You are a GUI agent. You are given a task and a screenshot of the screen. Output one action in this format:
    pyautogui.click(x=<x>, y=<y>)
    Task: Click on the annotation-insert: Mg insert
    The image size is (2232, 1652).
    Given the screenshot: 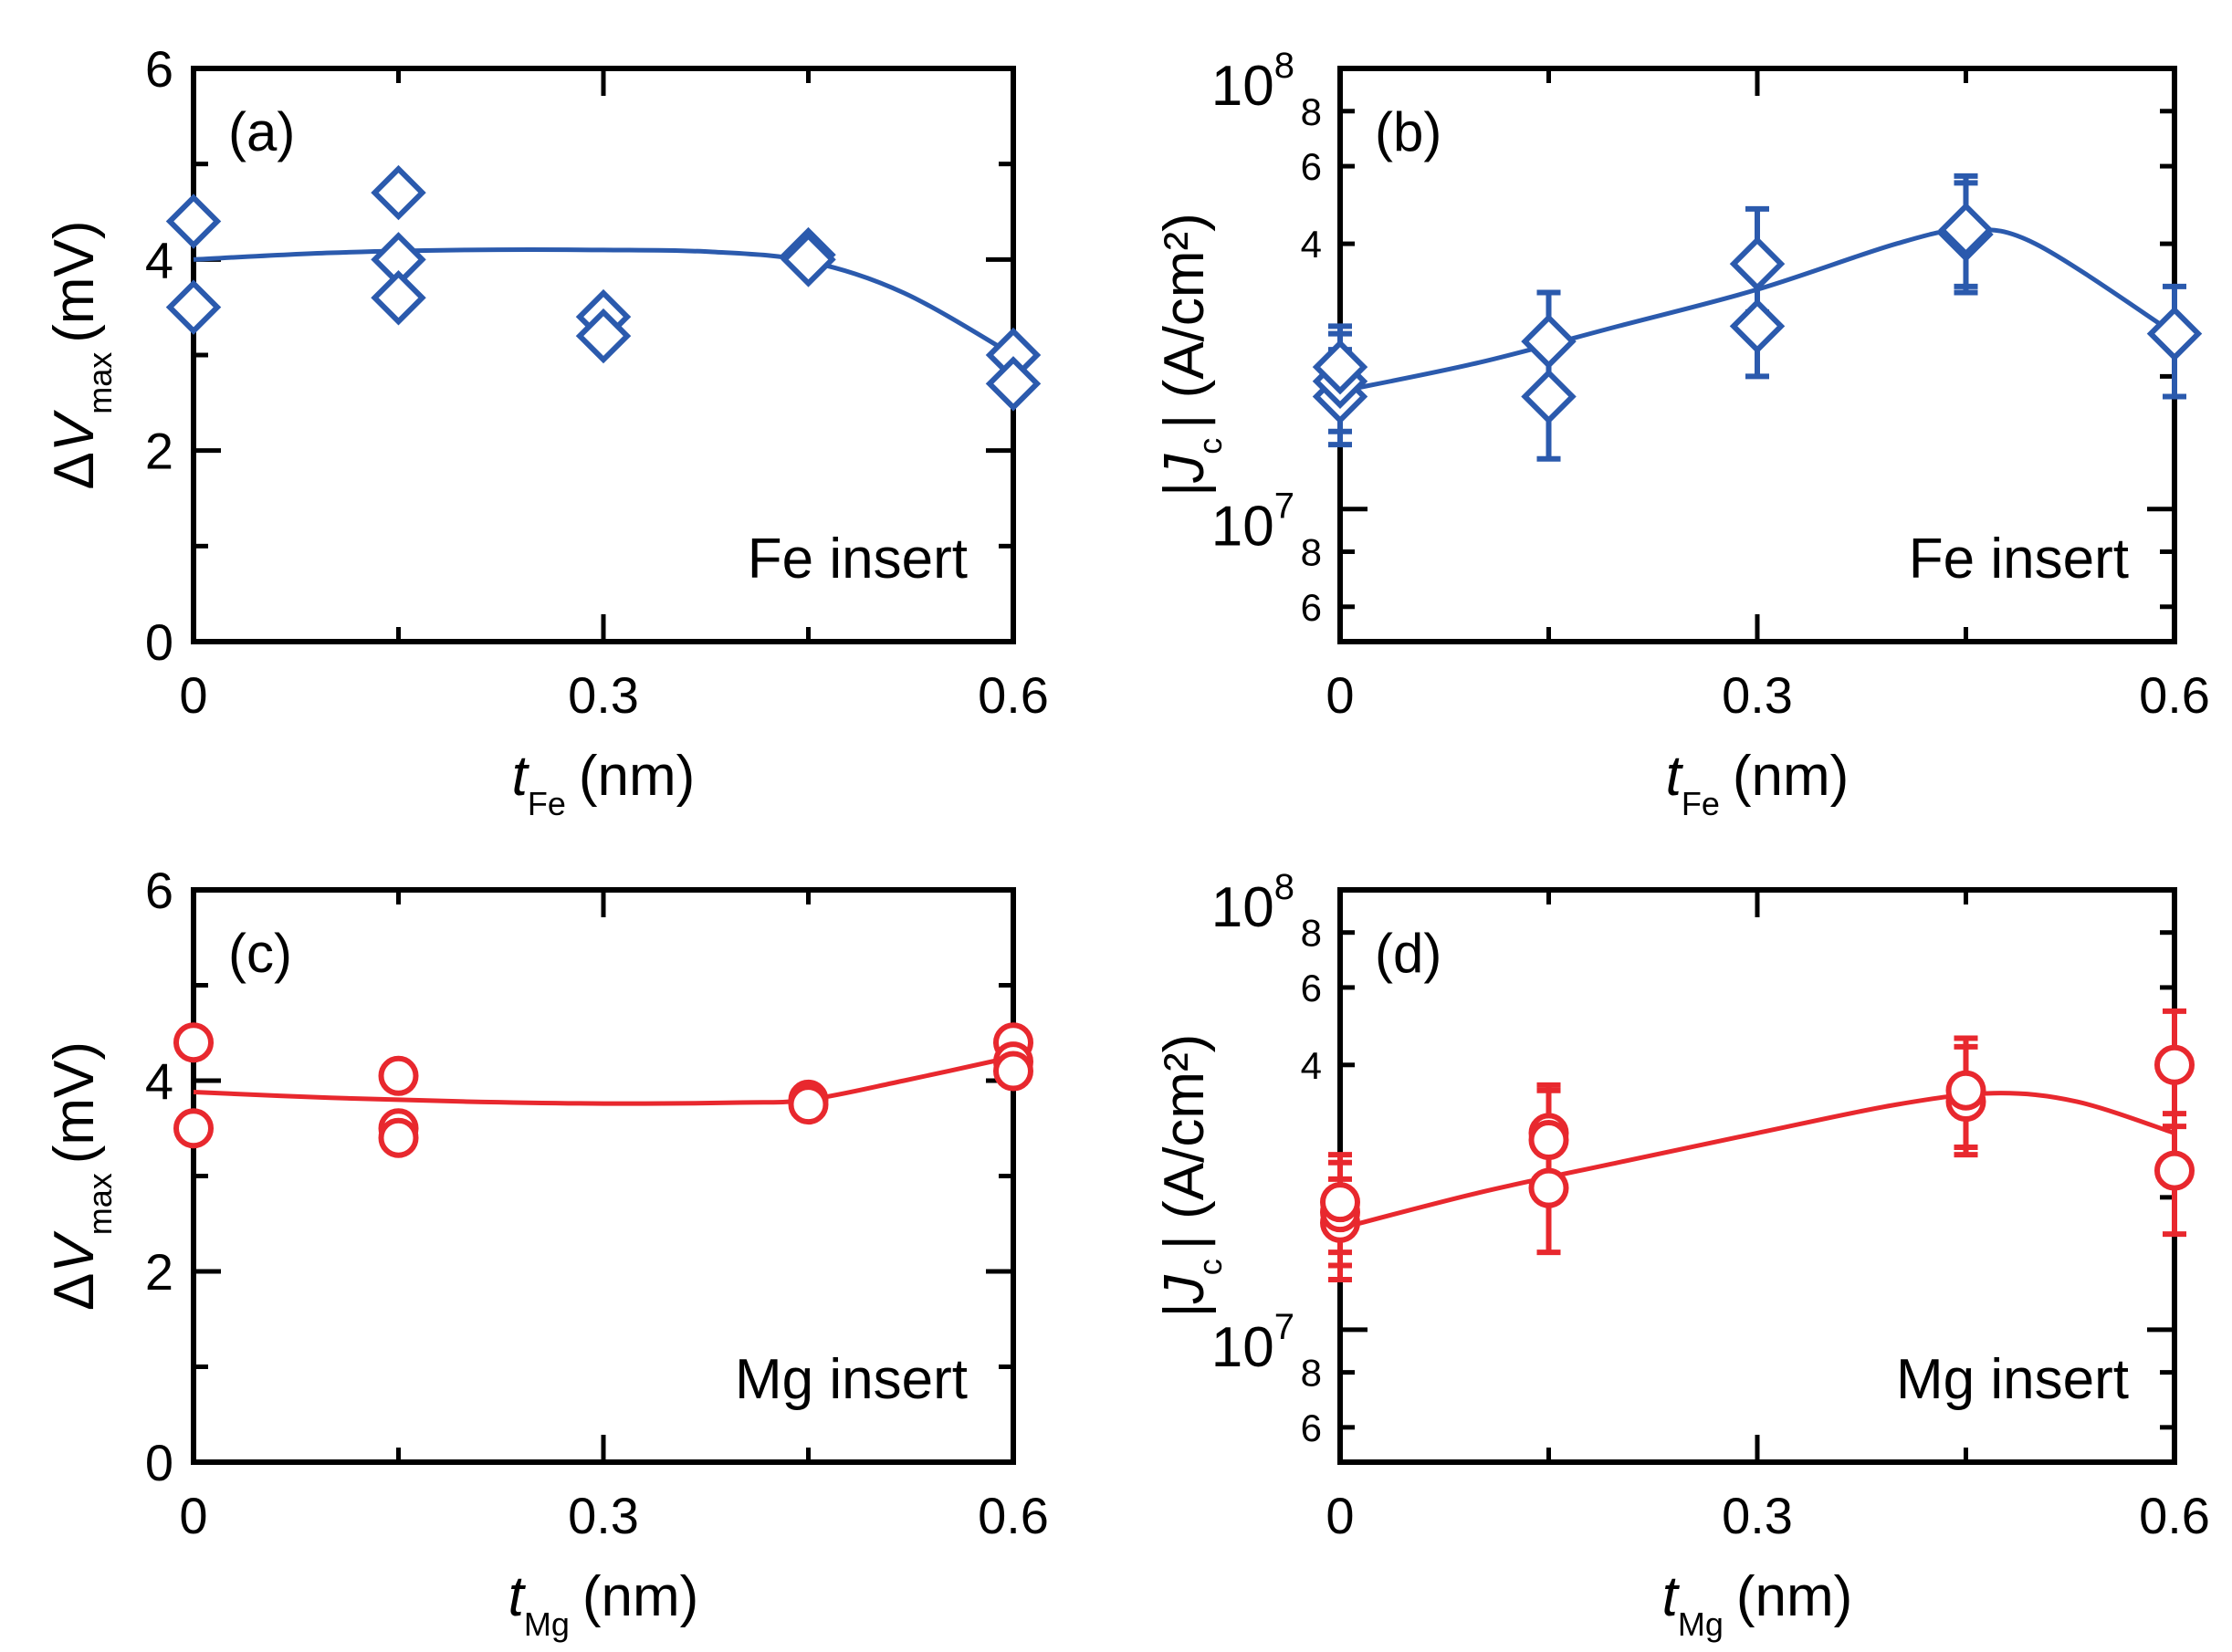 What is the action you would take?
    pyautogui.click(x=2012, y=1379)
    